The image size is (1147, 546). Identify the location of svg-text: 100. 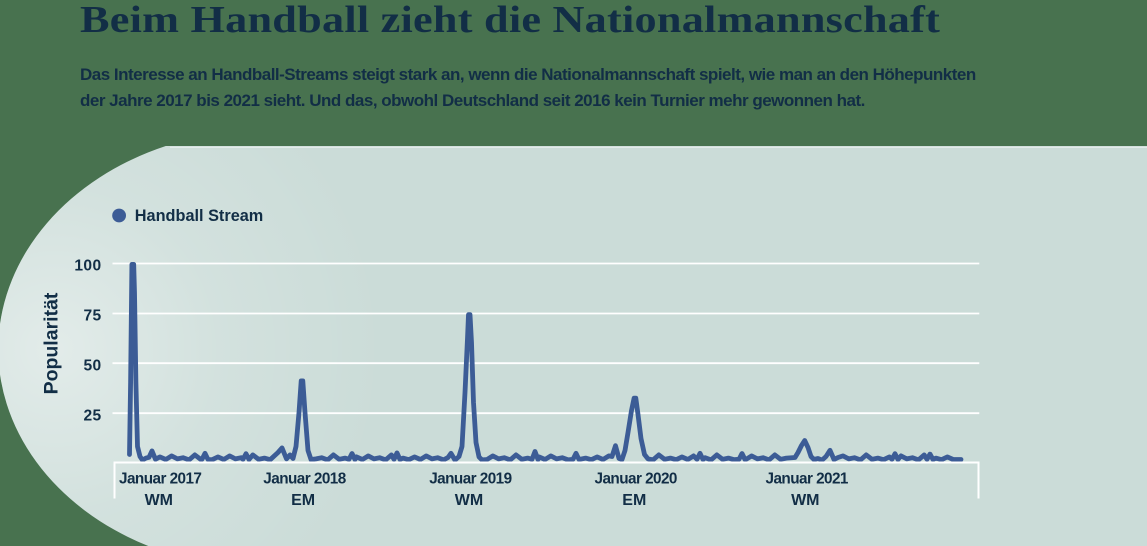
(87, 265).